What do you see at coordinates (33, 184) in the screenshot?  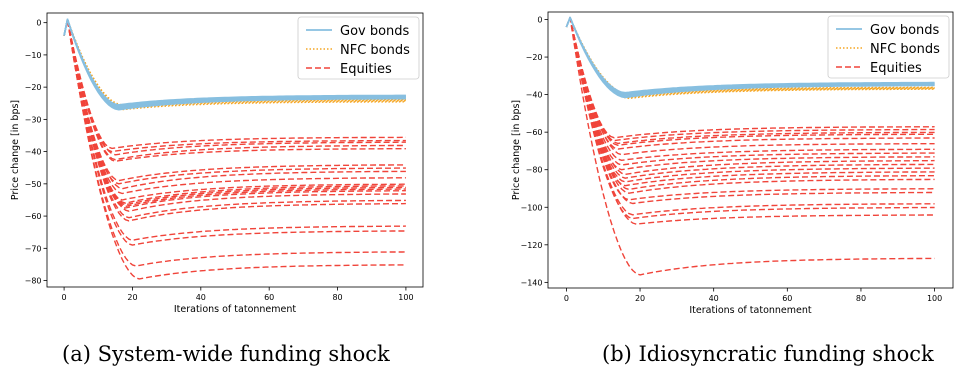 I see `y-tick-label: −50` at bounding box center [33, 184].